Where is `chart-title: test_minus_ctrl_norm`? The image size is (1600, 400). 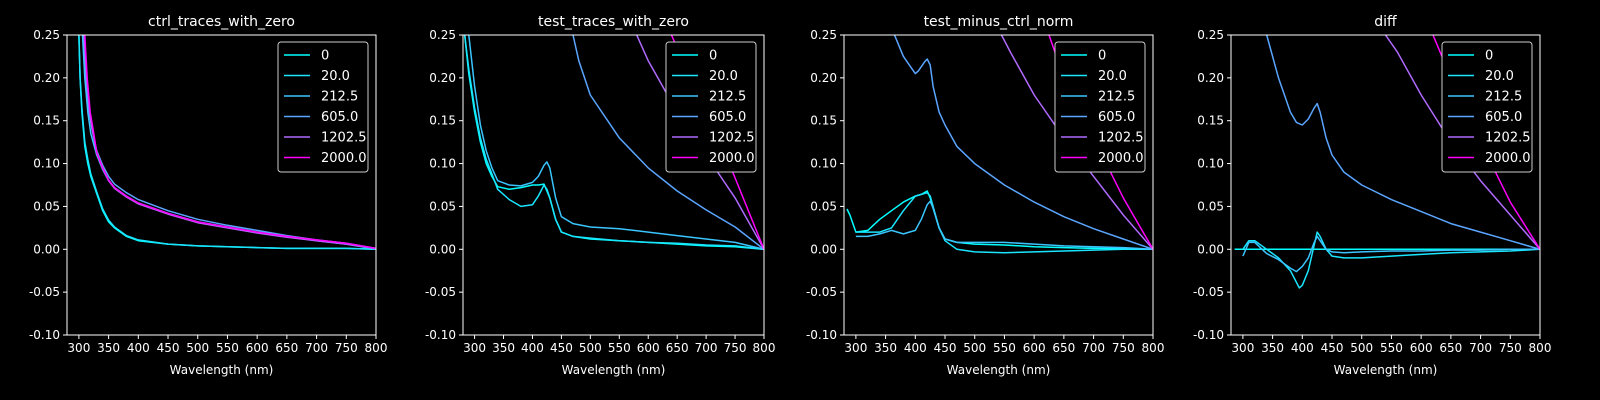 chart-title: test_minus_ctrl_norm is located at coordinates (999, 22).